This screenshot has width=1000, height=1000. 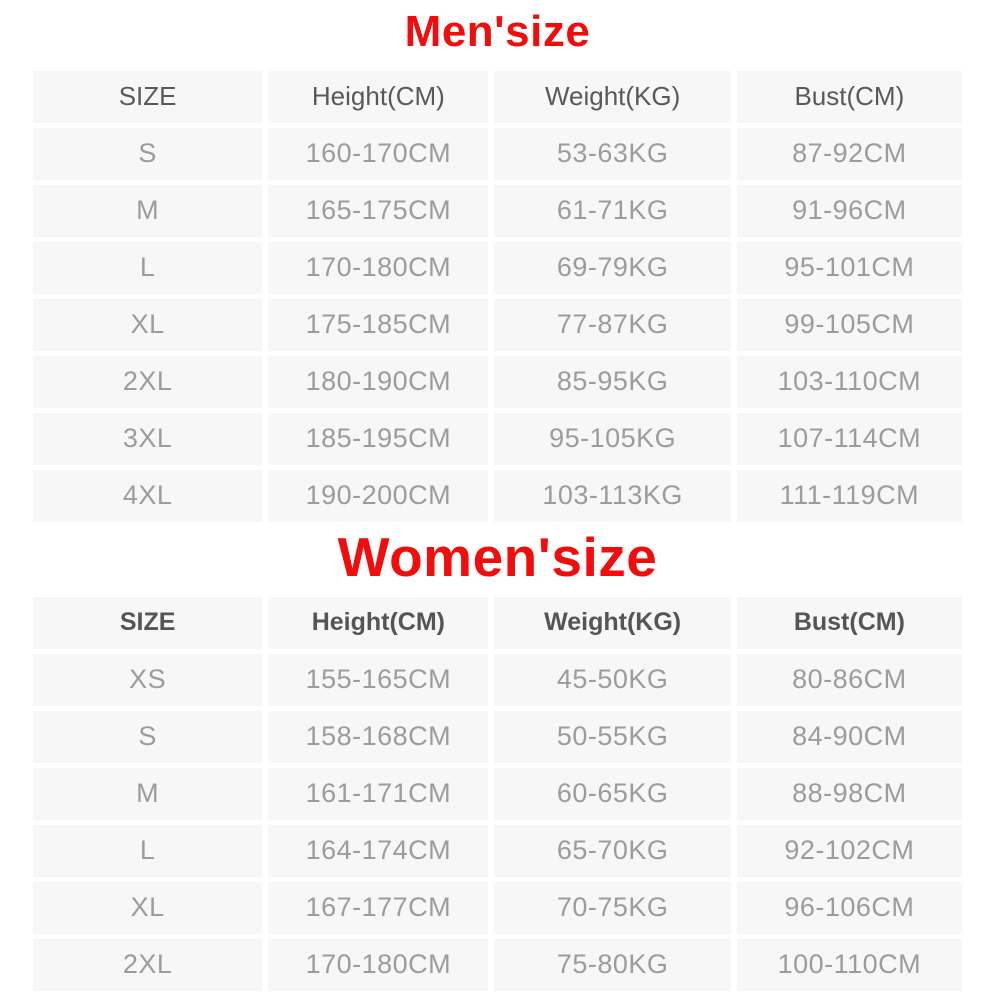 I want to click on size-label-cell: 3XL, so click(x=148, y=438).